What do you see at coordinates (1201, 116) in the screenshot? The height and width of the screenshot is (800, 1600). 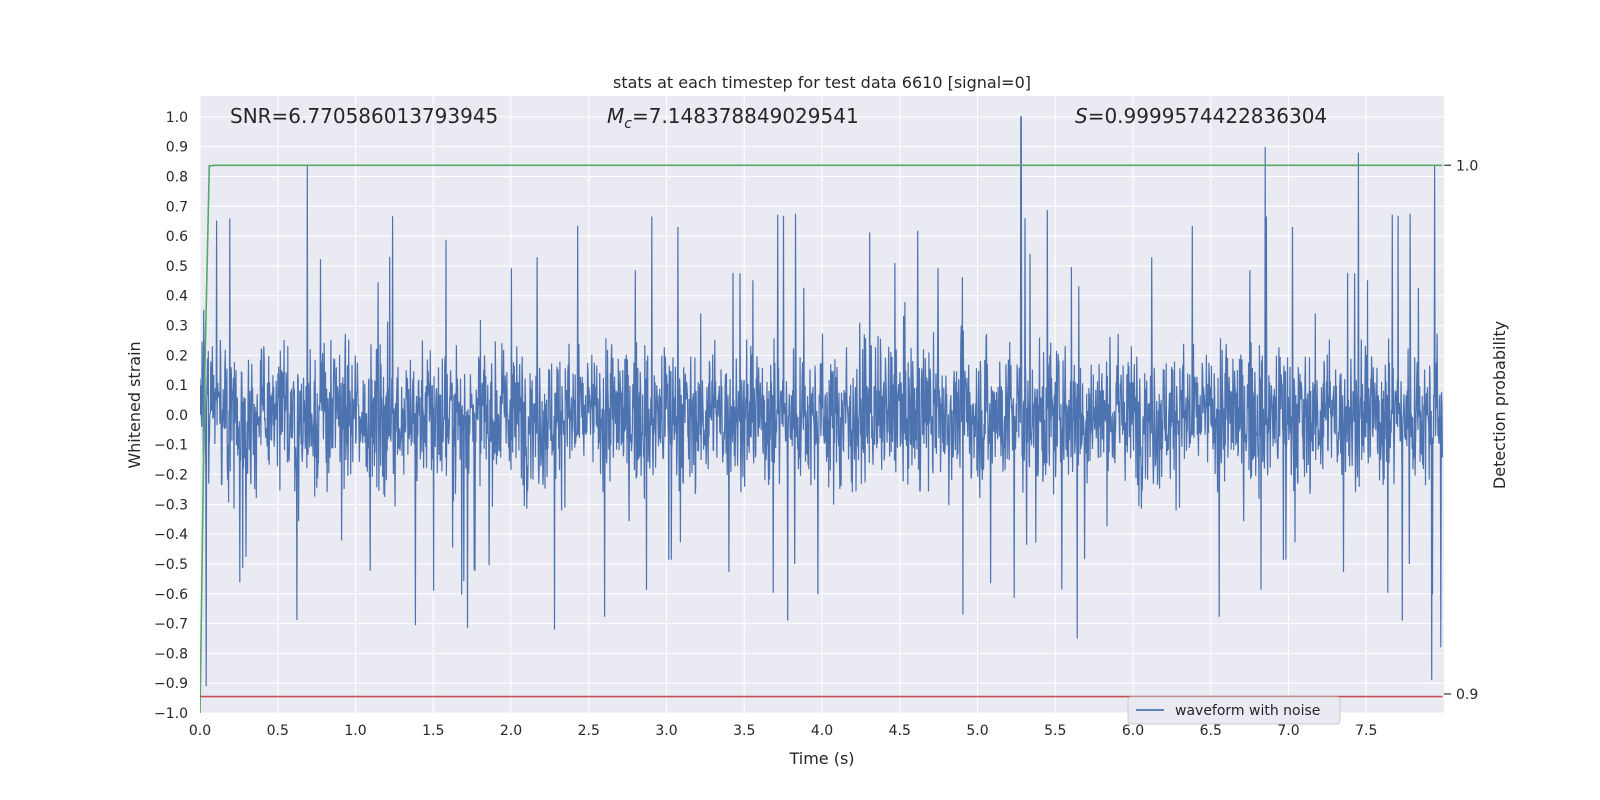 I see `s-annotation: S=0.9999574422836304` at bounding box center [1201, 116].